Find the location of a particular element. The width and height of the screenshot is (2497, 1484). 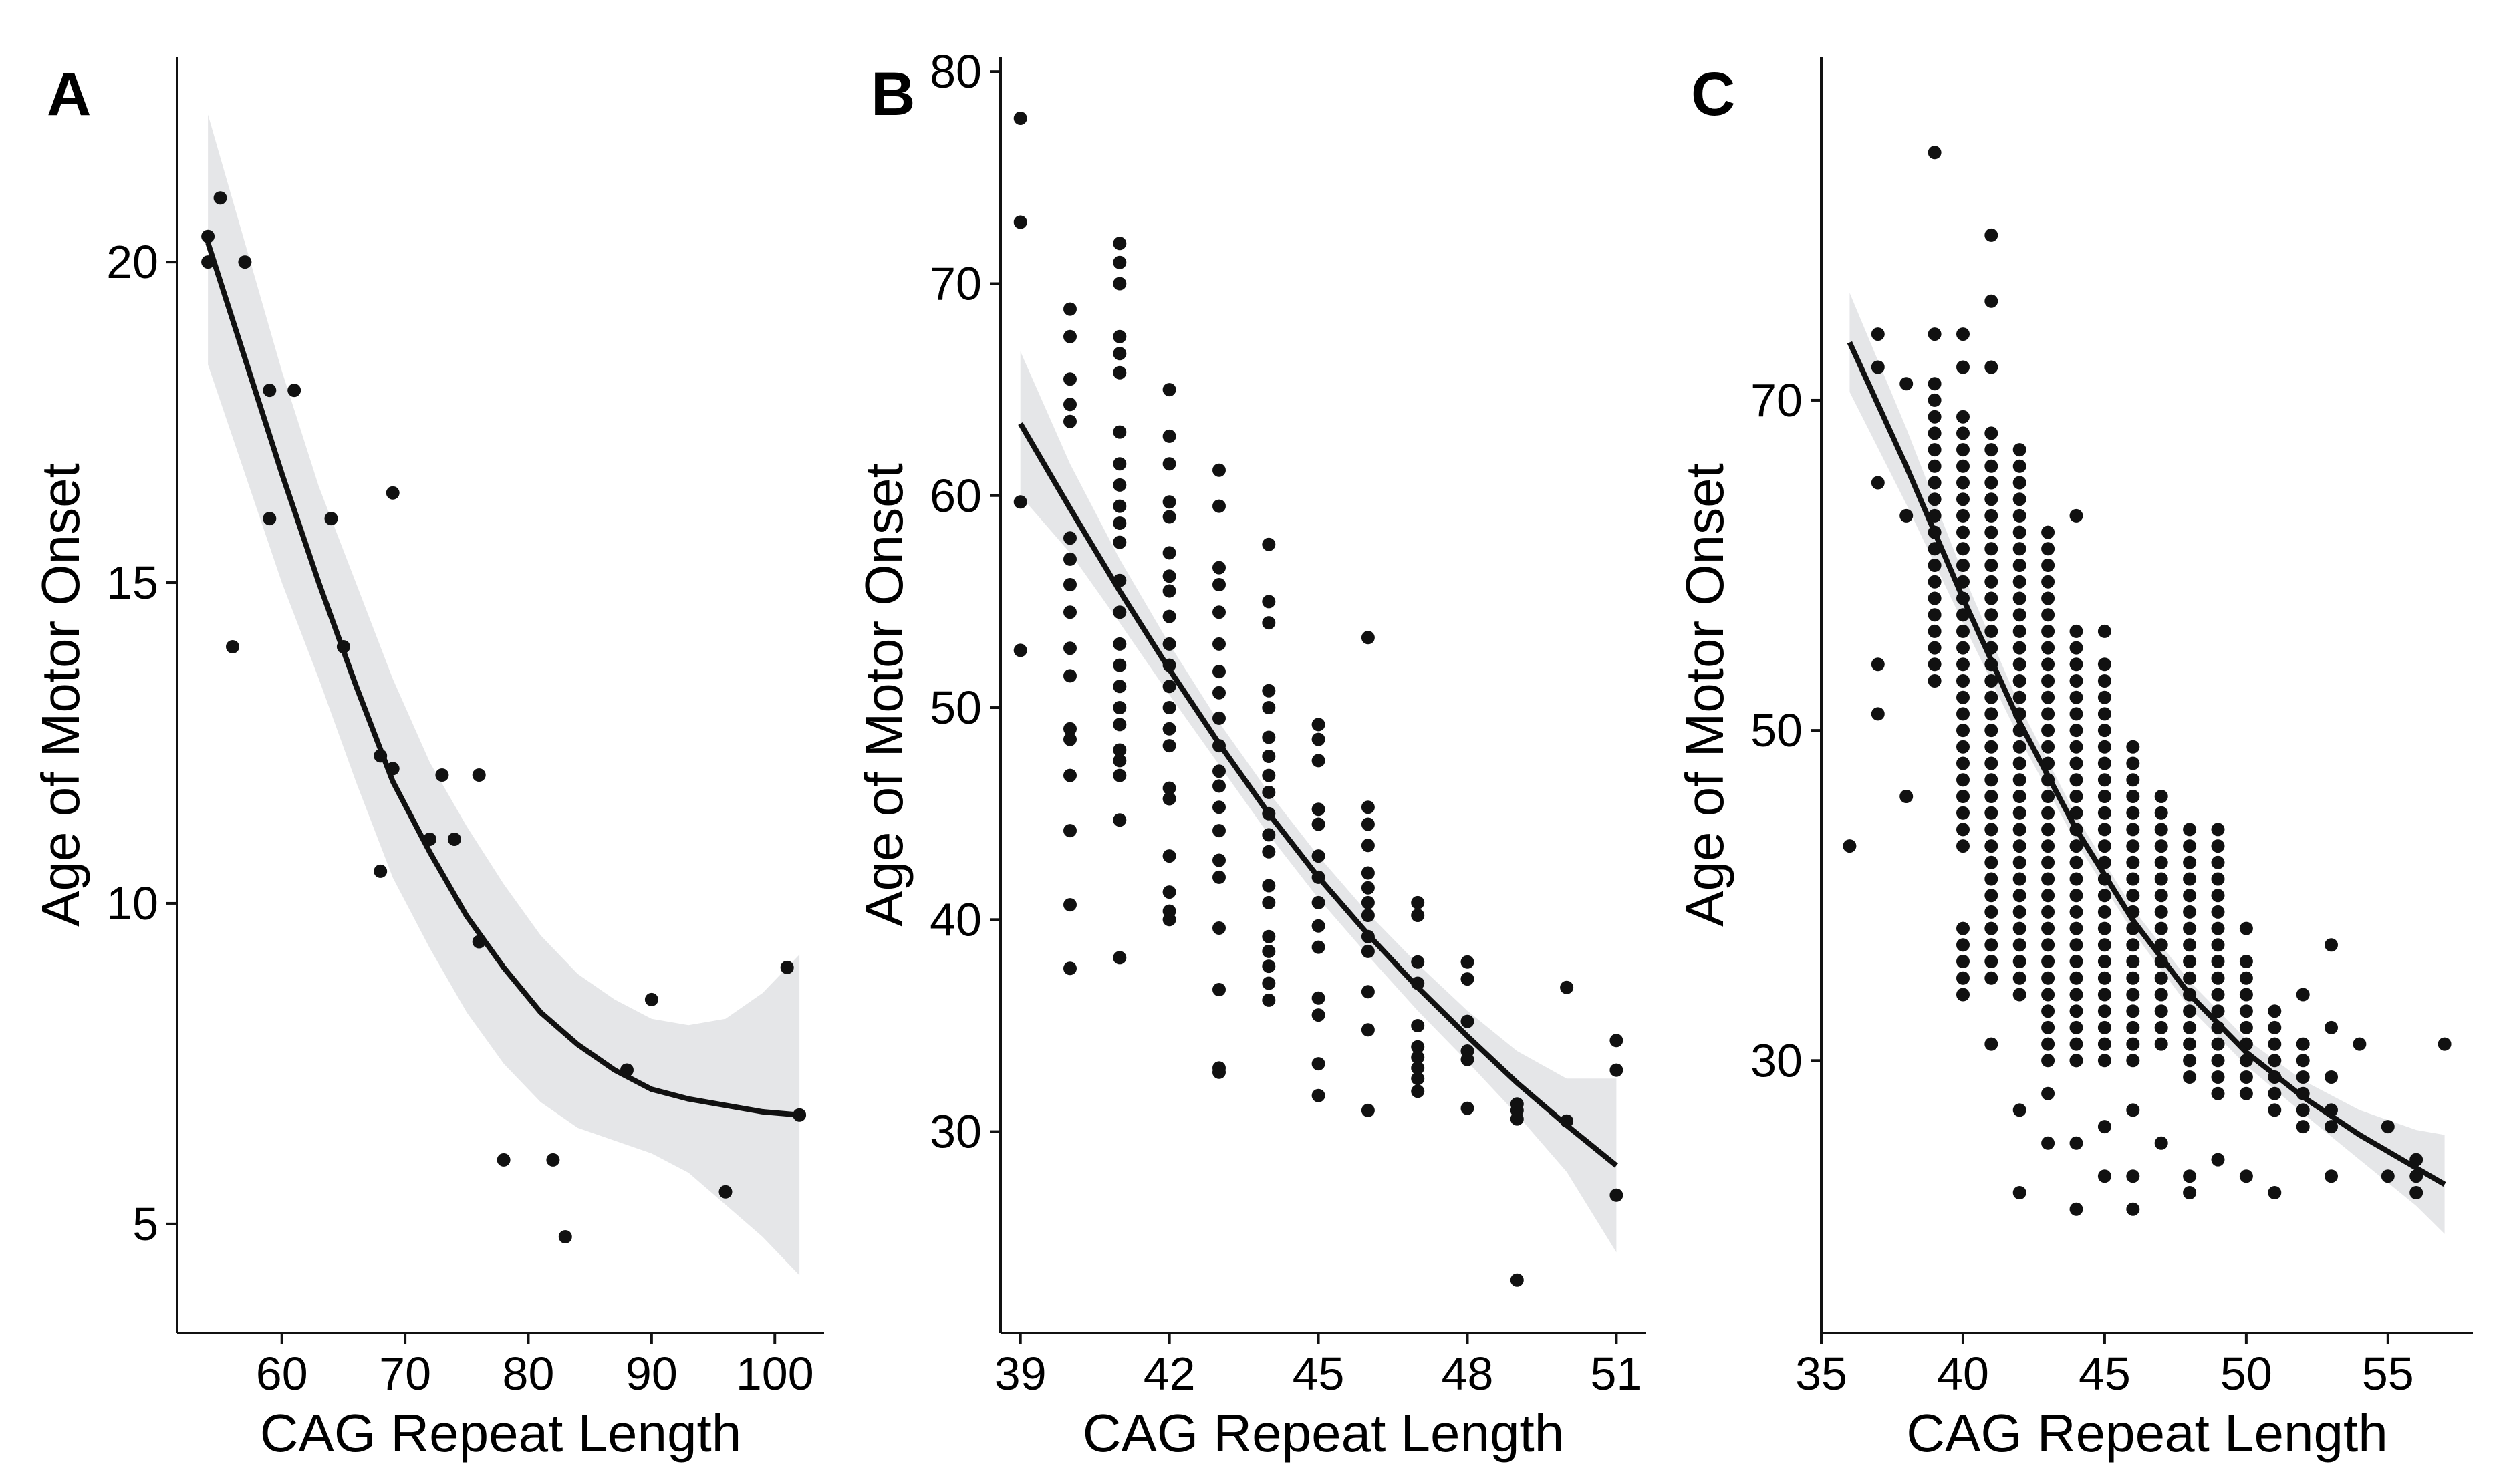

panel-b-letter: B is located at coordinates (893, 94).